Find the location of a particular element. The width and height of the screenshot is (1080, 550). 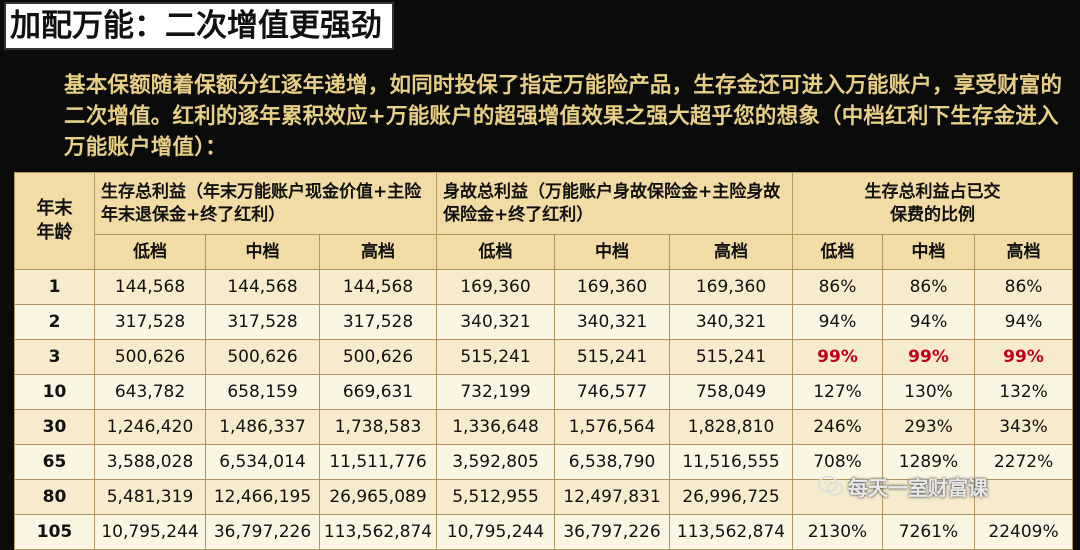

watermark-text: 每天一室财富课 is located at coordinates (918, 488).